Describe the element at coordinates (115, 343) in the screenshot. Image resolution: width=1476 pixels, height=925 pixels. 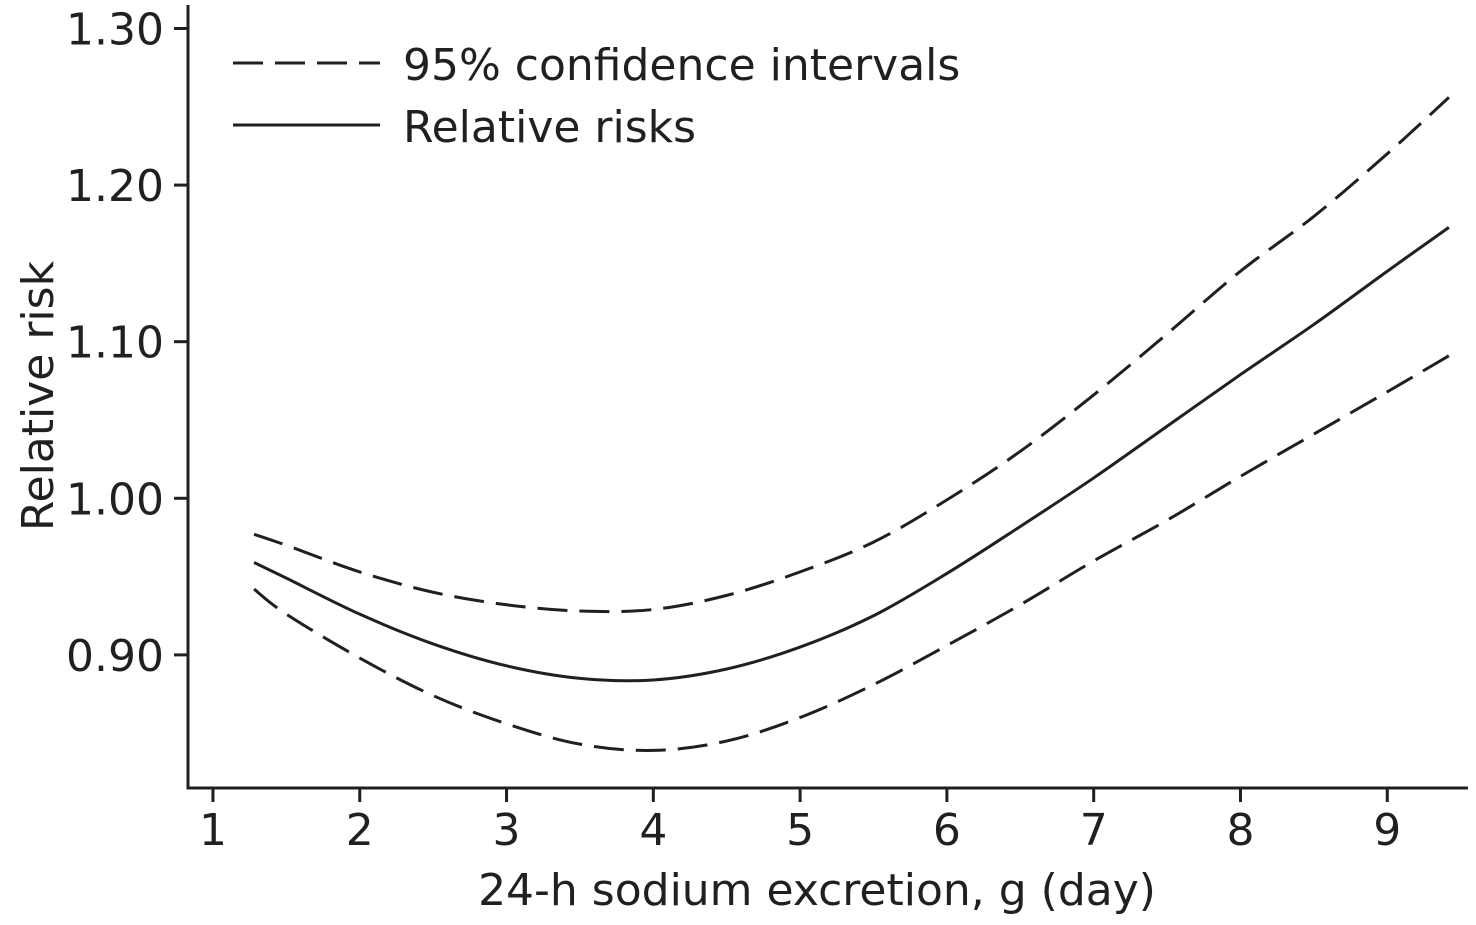
I see `y-tick-label: 1.10` at that location.